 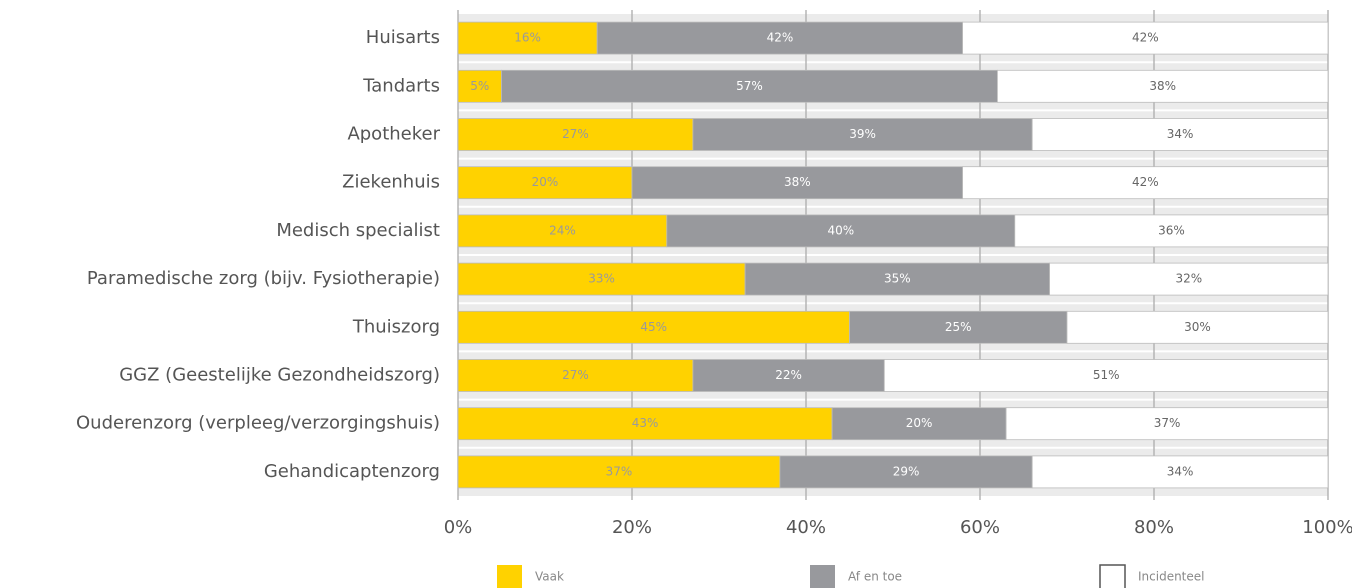 I want to click on x-tick-label: 100%, so click(x=1327, y=527).